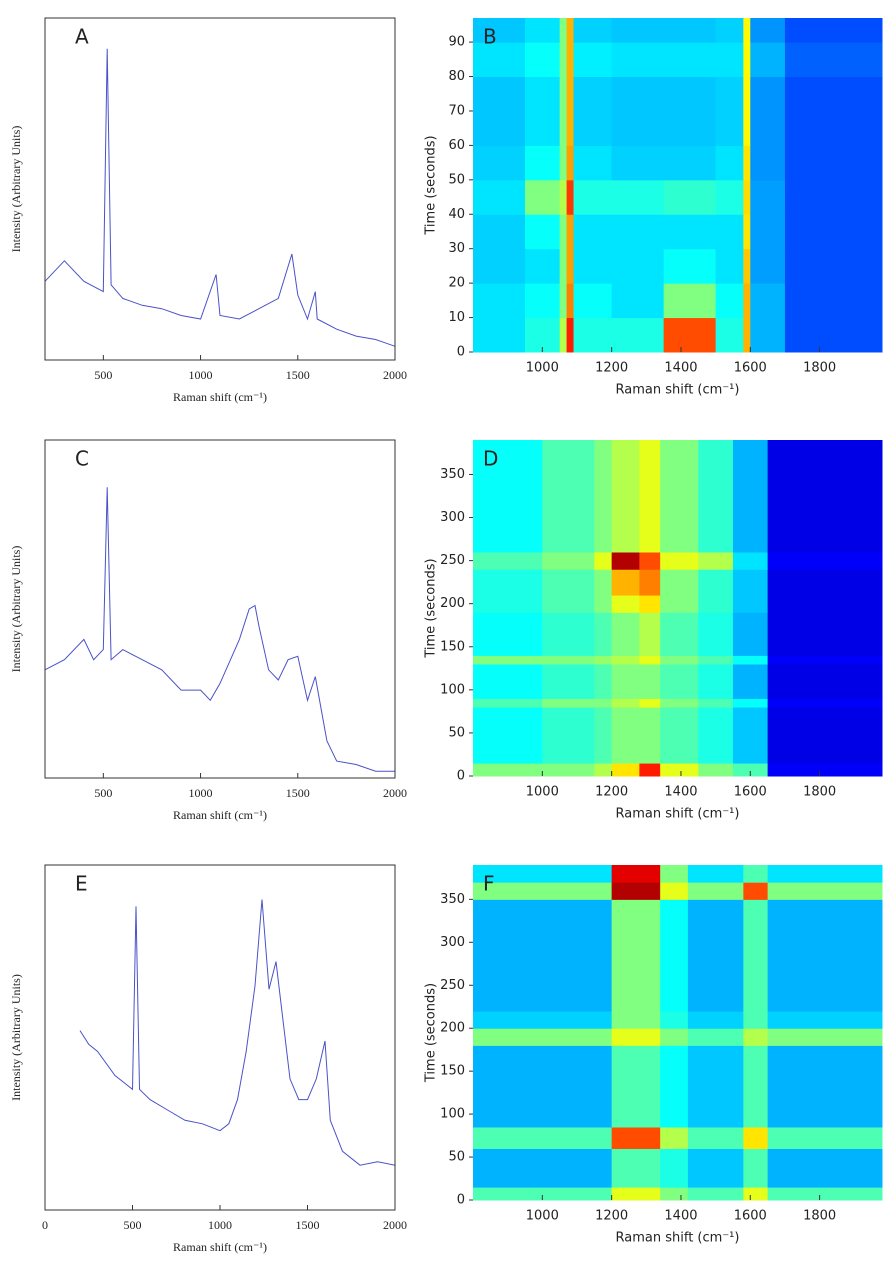  What do you see at coordinates (542, 1216) in the screenshot?
I see `x-tick-label: 1000` at bounding box center [542, 1216].